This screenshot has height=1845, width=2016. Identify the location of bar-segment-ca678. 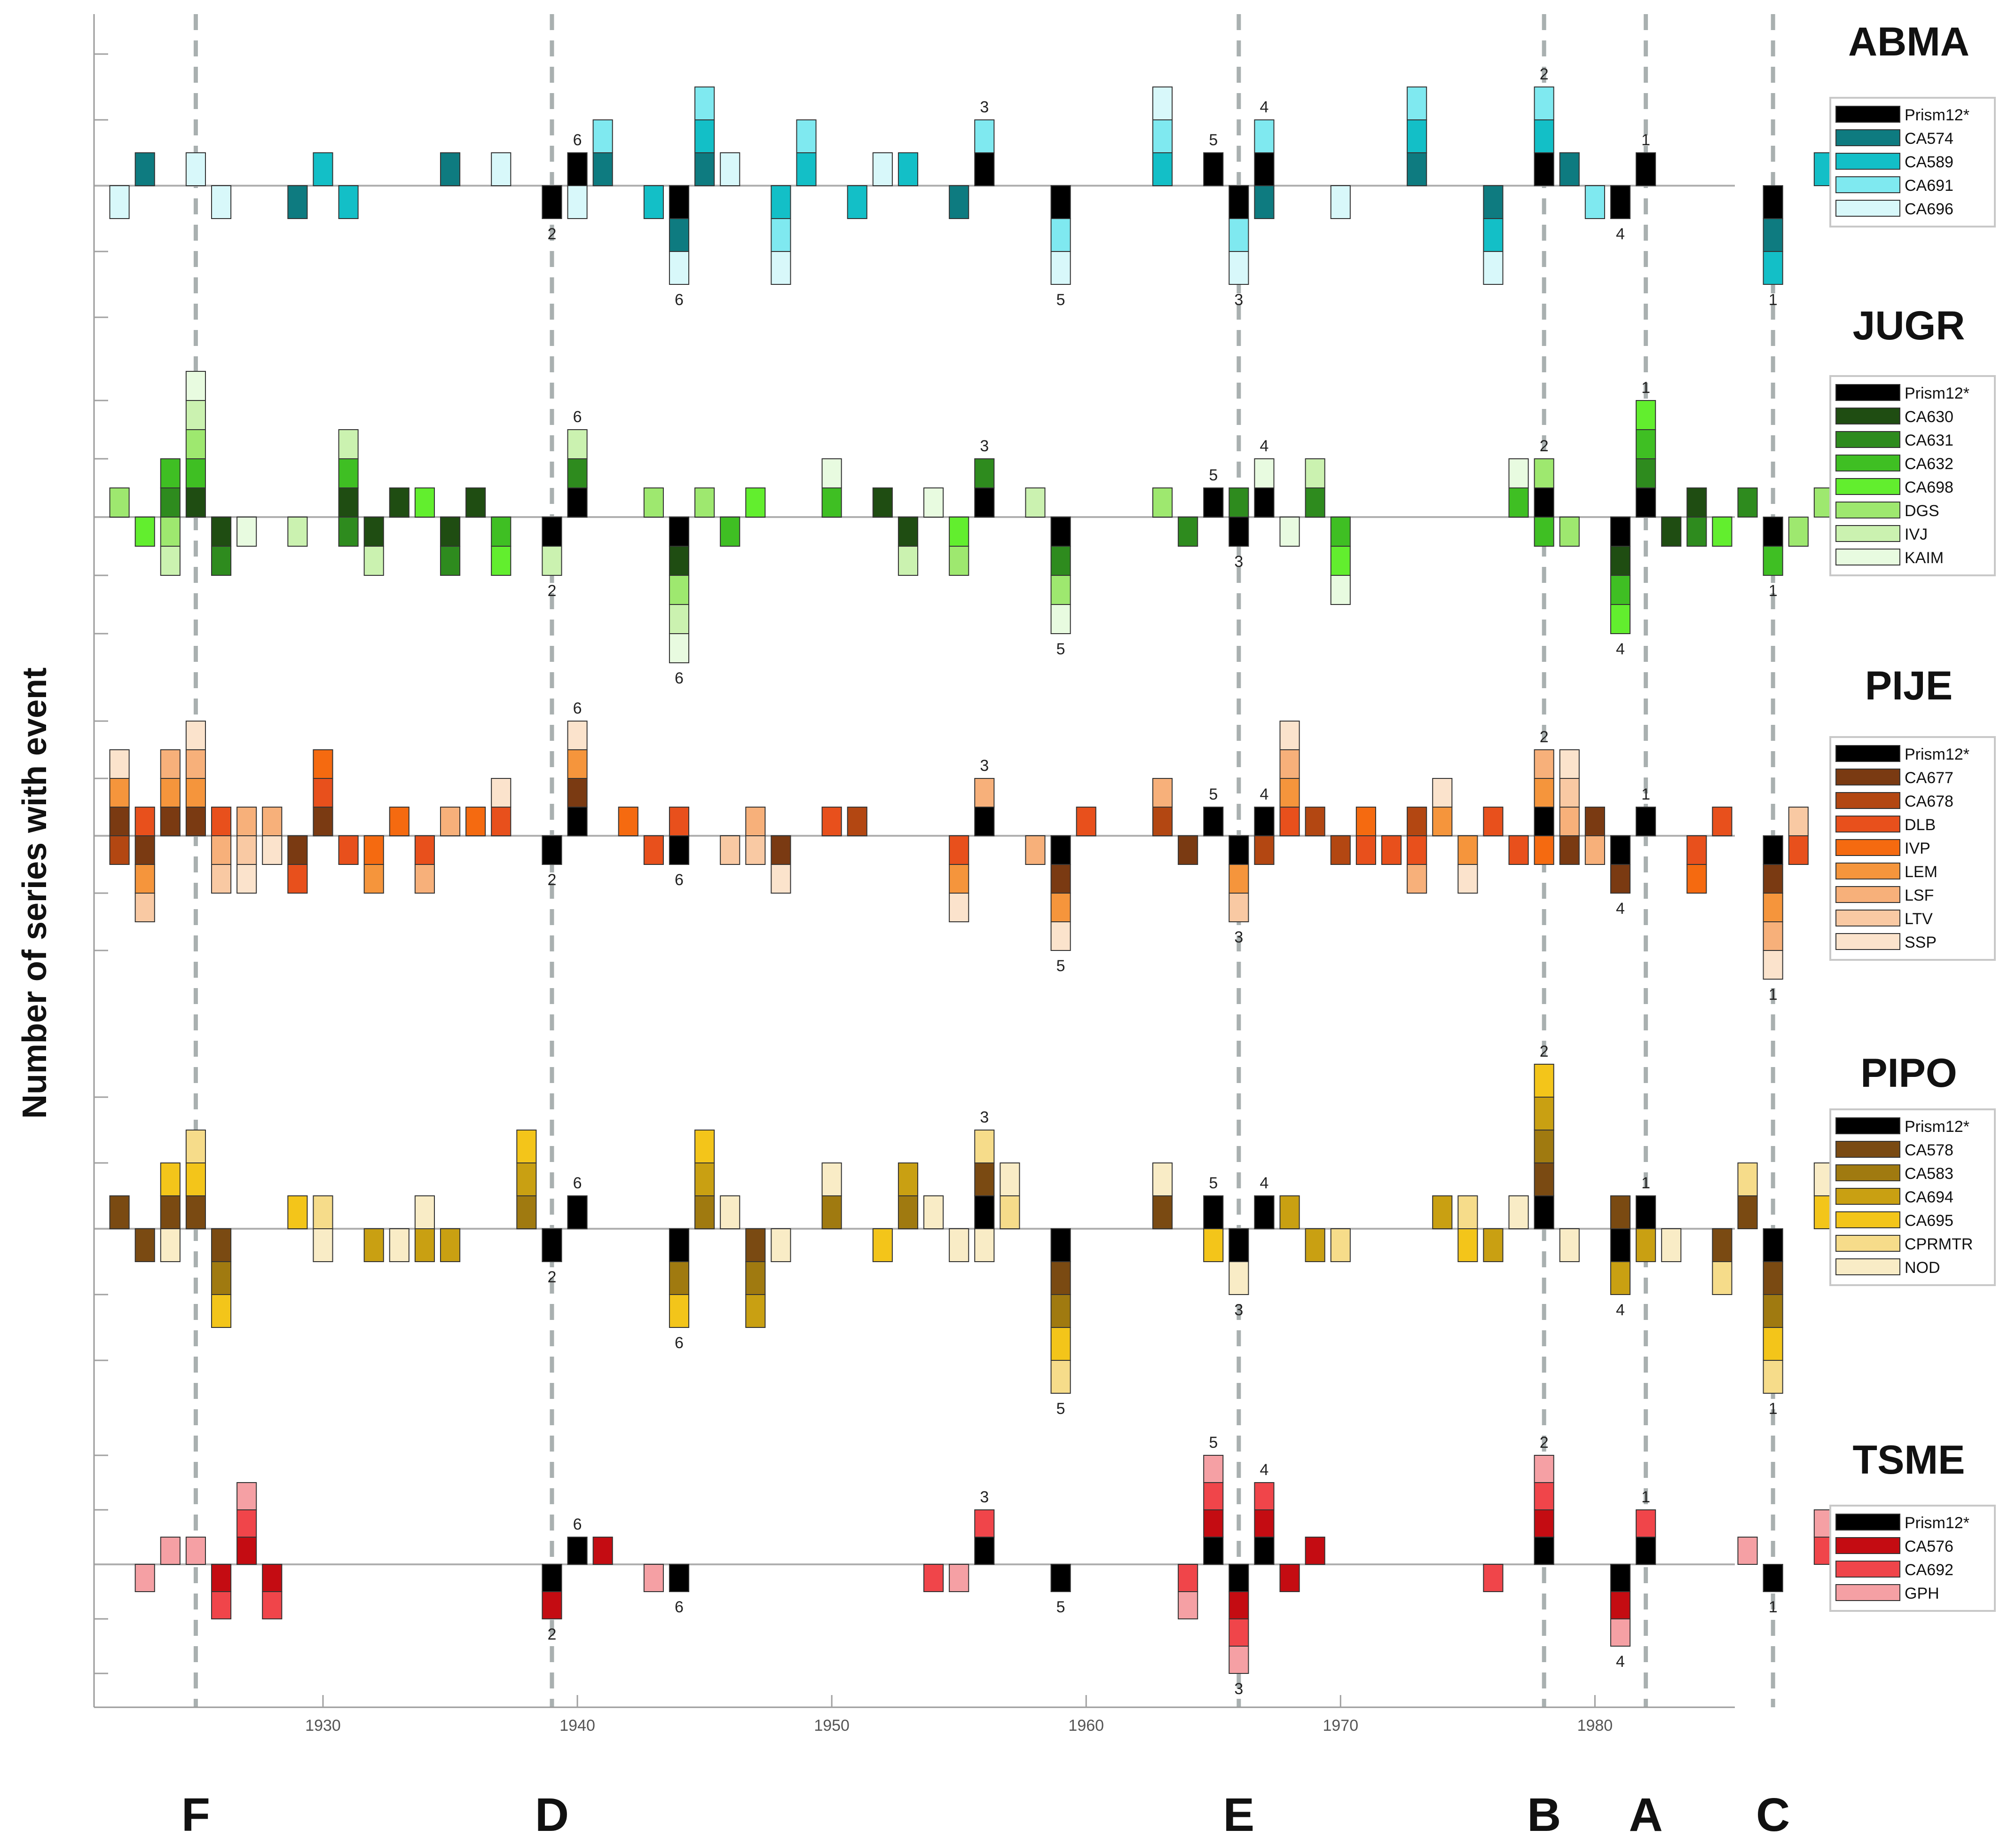
(1315, 821).